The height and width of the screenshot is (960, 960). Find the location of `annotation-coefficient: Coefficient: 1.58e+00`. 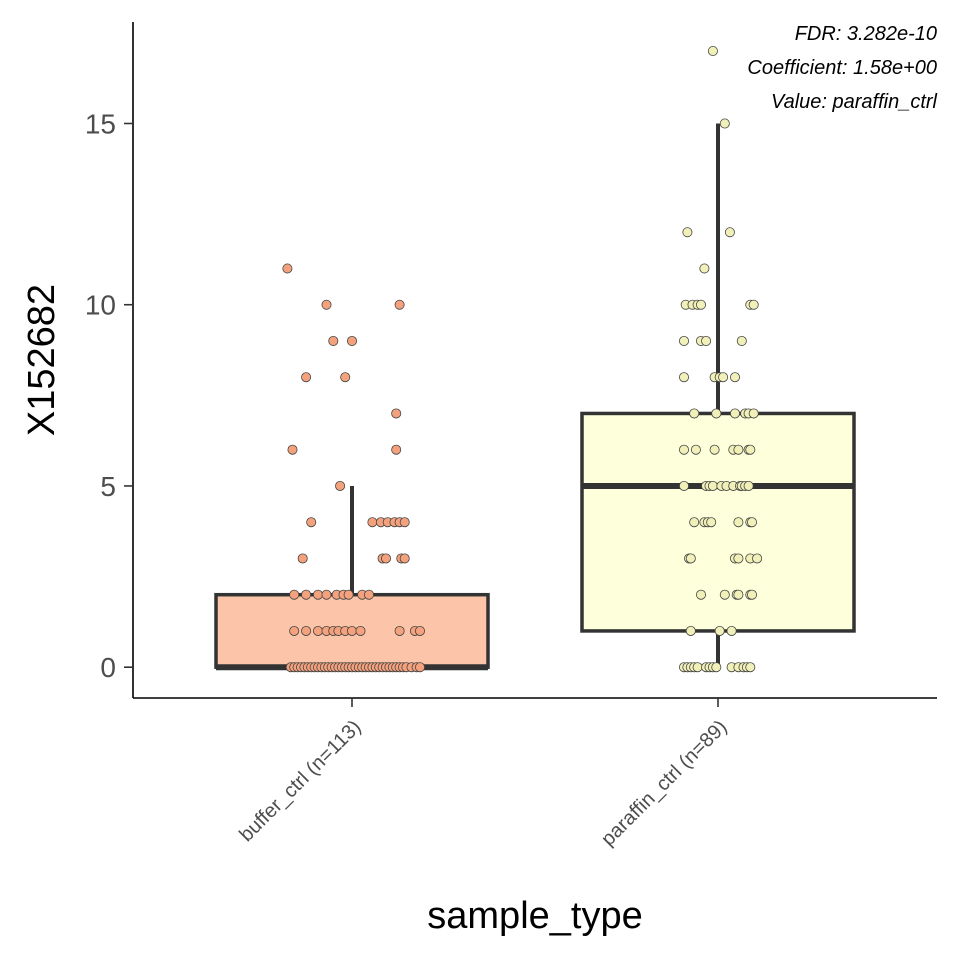

annotation-coefficient: Coefficient: 1.58e+00 is located at coordinates (842, 68).